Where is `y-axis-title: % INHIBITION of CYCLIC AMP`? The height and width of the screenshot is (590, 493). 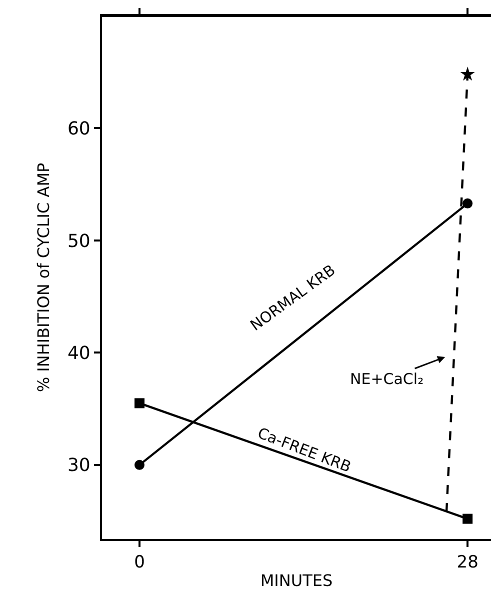
y-axis-title: % INHIBITION of CYCLIC AMP is located at coordinates (43, 277).